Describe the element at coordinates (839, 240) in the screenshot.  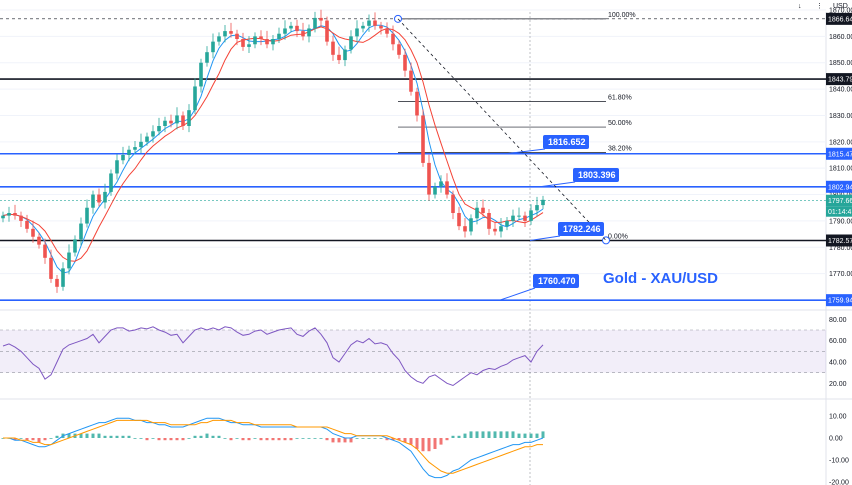
I see `price-tag` at that location.